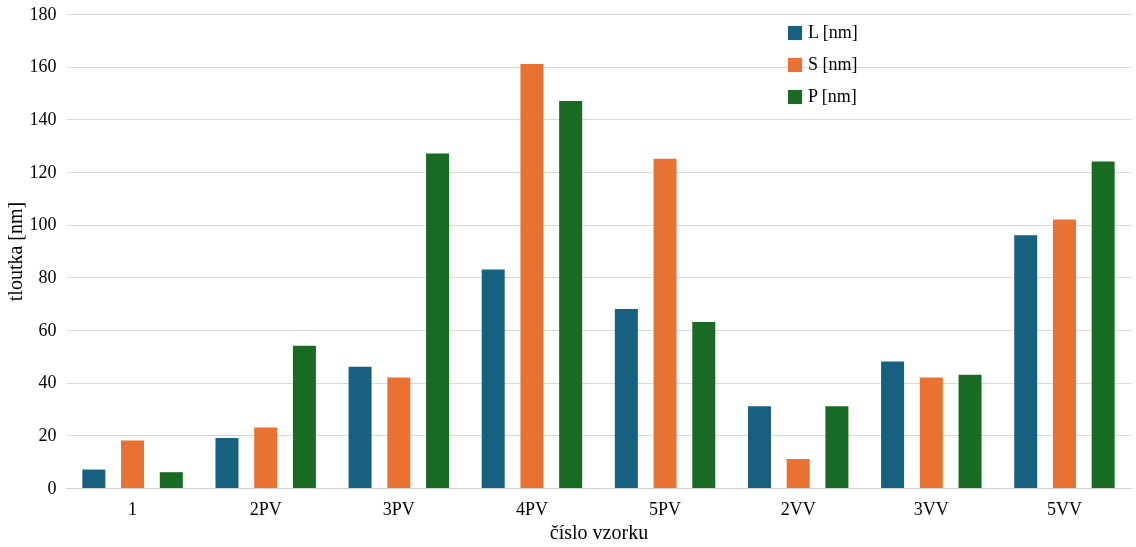 The width and height of the screenshot is (1136, 547). Describe the element at coordinates (599, 531) in the screenshot. I see `x-axis-title: číslo vzorku` at that location.